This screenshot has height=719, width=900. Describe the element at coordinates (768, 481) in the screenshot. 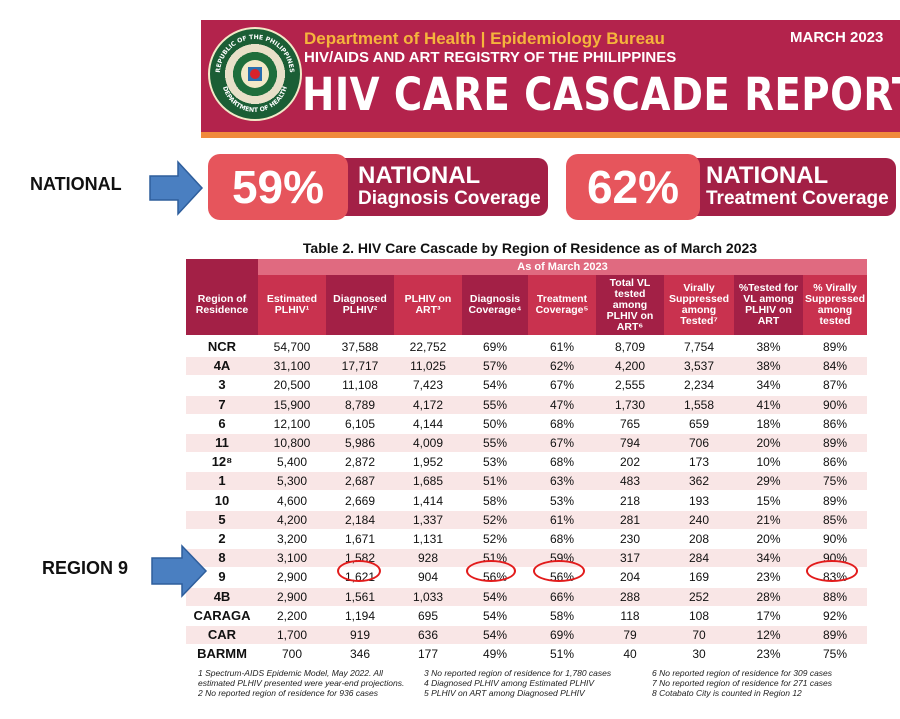

I see `table-cell: 29%` at that location.